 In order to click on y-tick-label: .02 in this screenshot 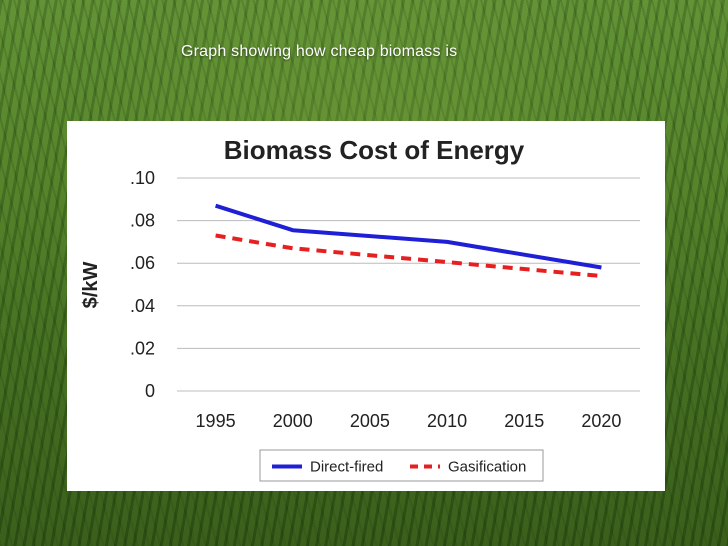, I will do `click(142, 348)`.